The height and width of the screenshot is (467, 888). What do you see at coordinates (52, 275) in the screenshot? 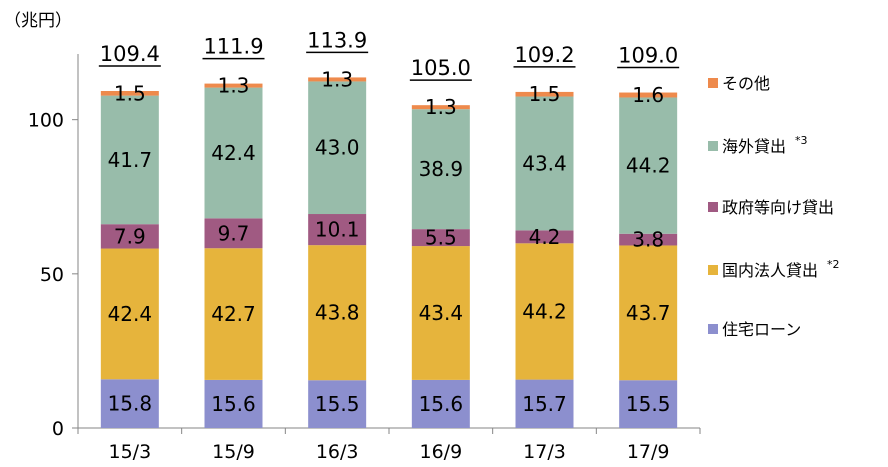
I see `y-tick-label: 50` at bounding box center [52, 275].